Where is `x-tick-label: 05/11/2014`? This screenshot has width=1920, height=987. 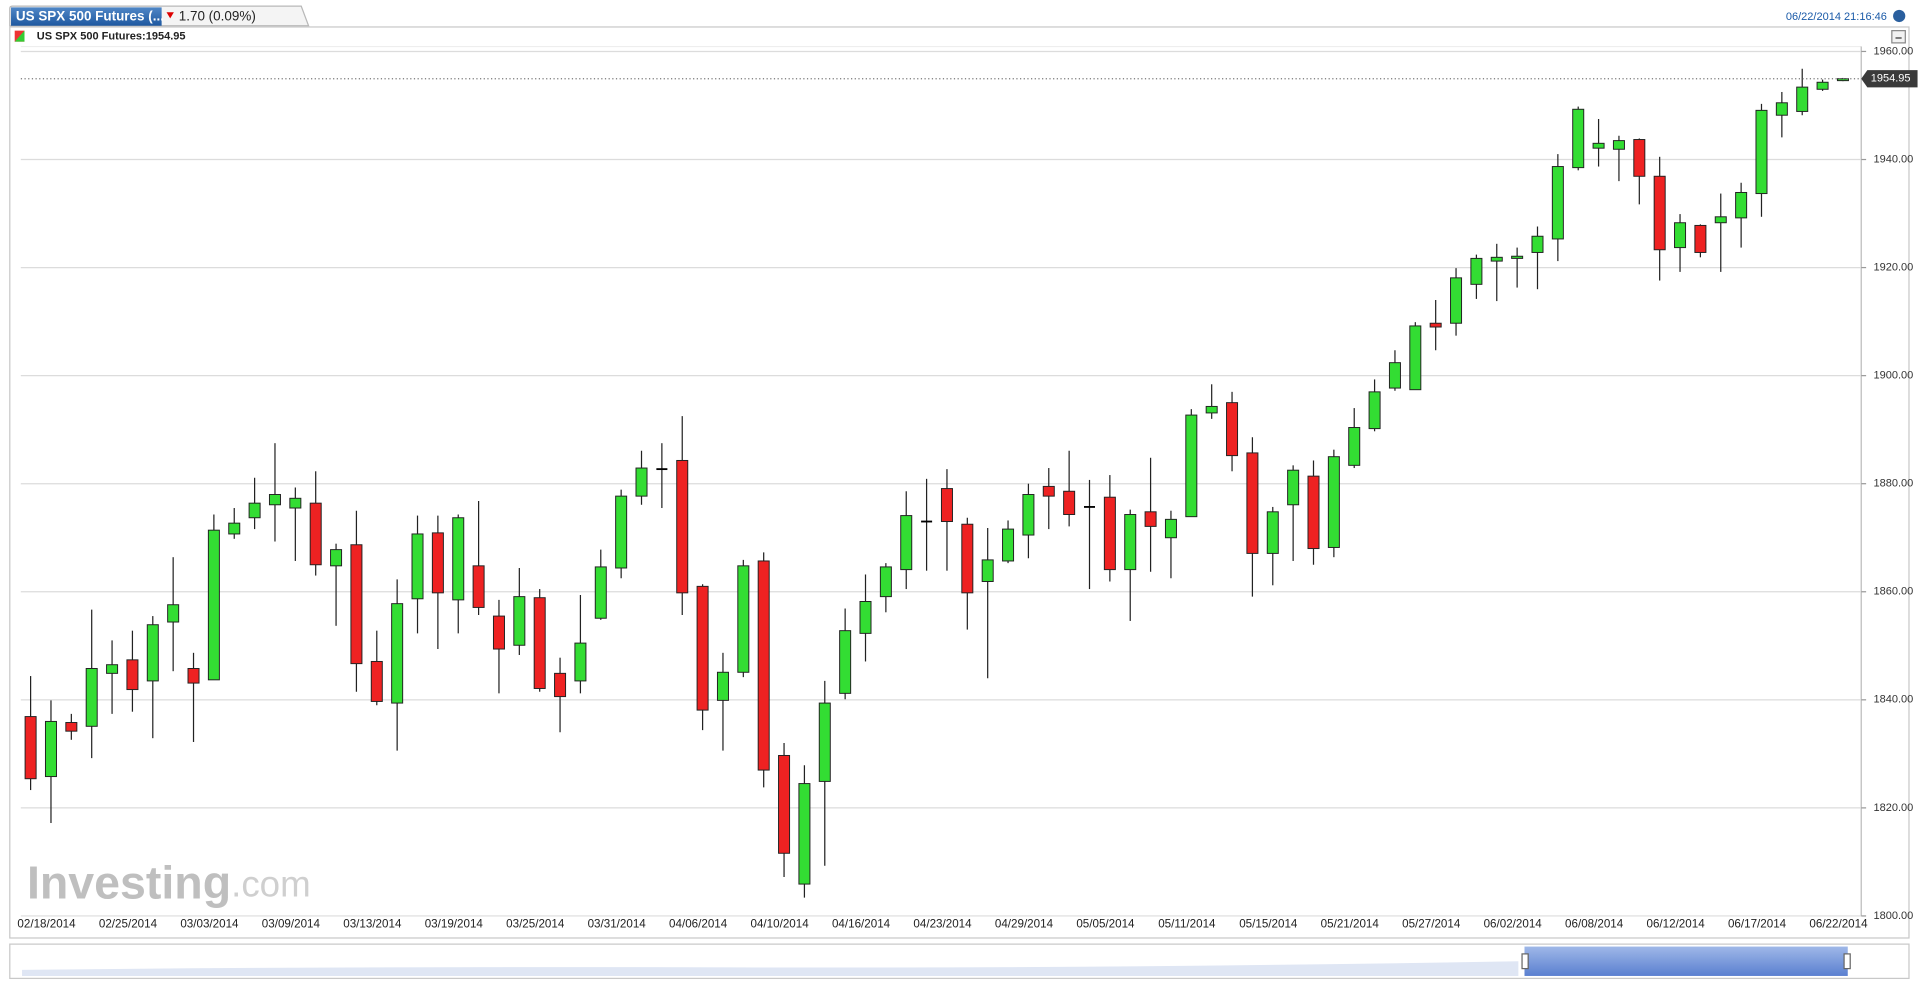
x-tick-label: 05/11/2014 is located at coordinates (1187, 924).